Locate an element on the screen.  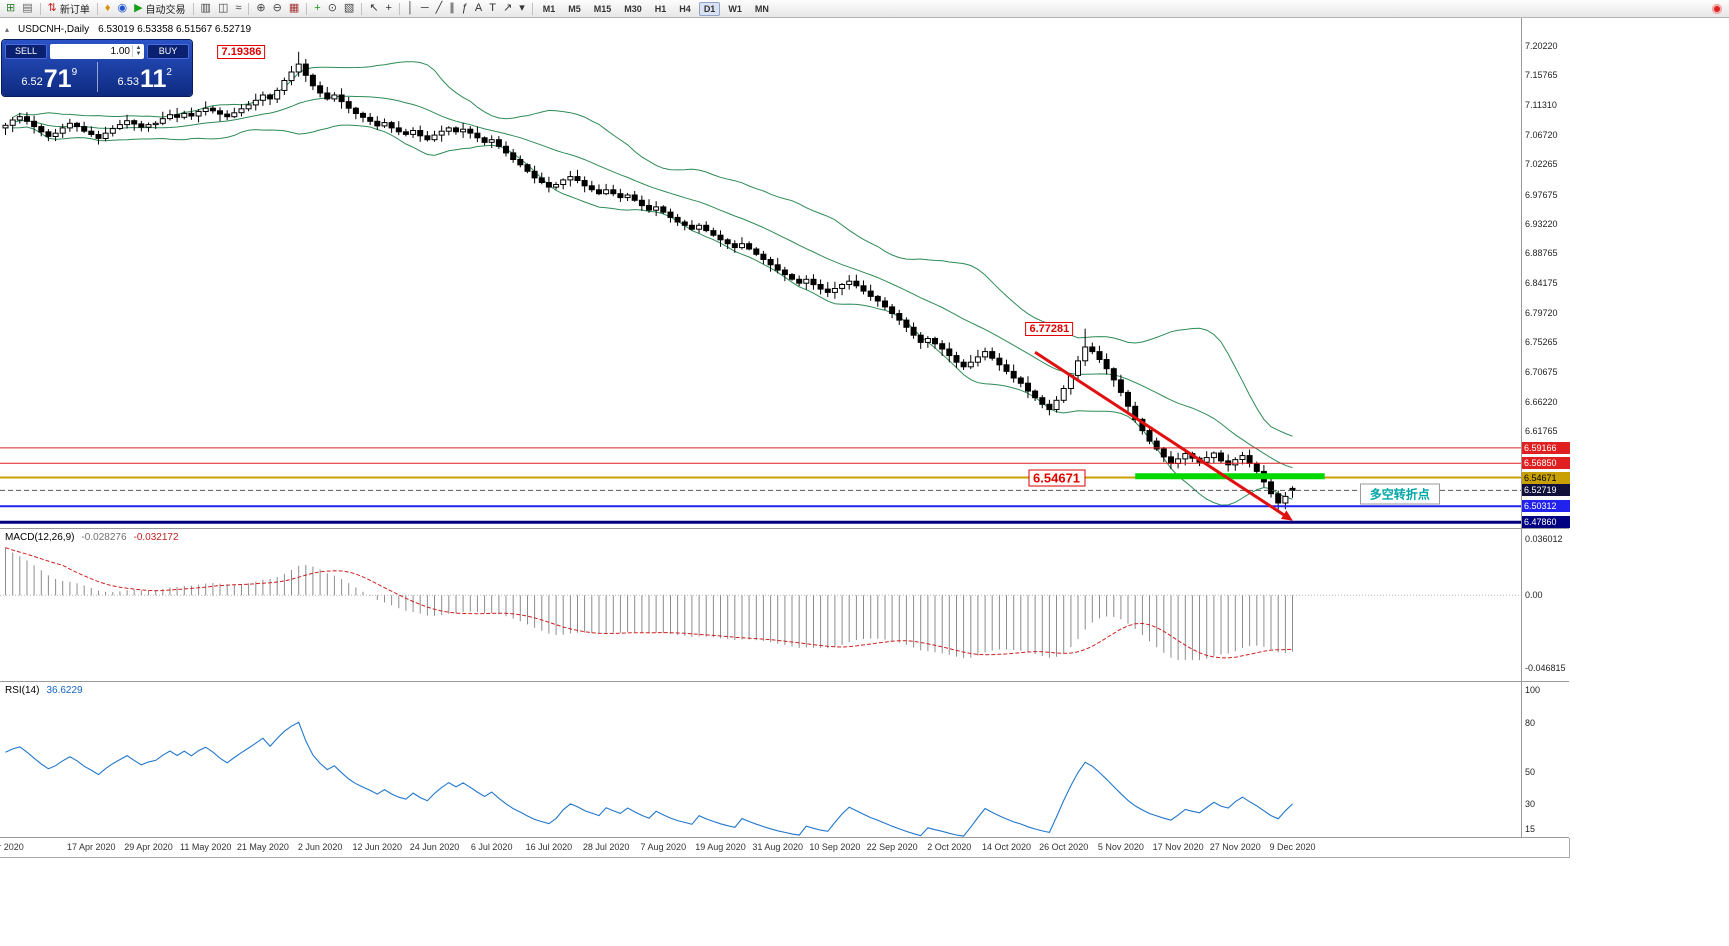
trendline-tool-button: ╱ is located at coordinates (439, 8).